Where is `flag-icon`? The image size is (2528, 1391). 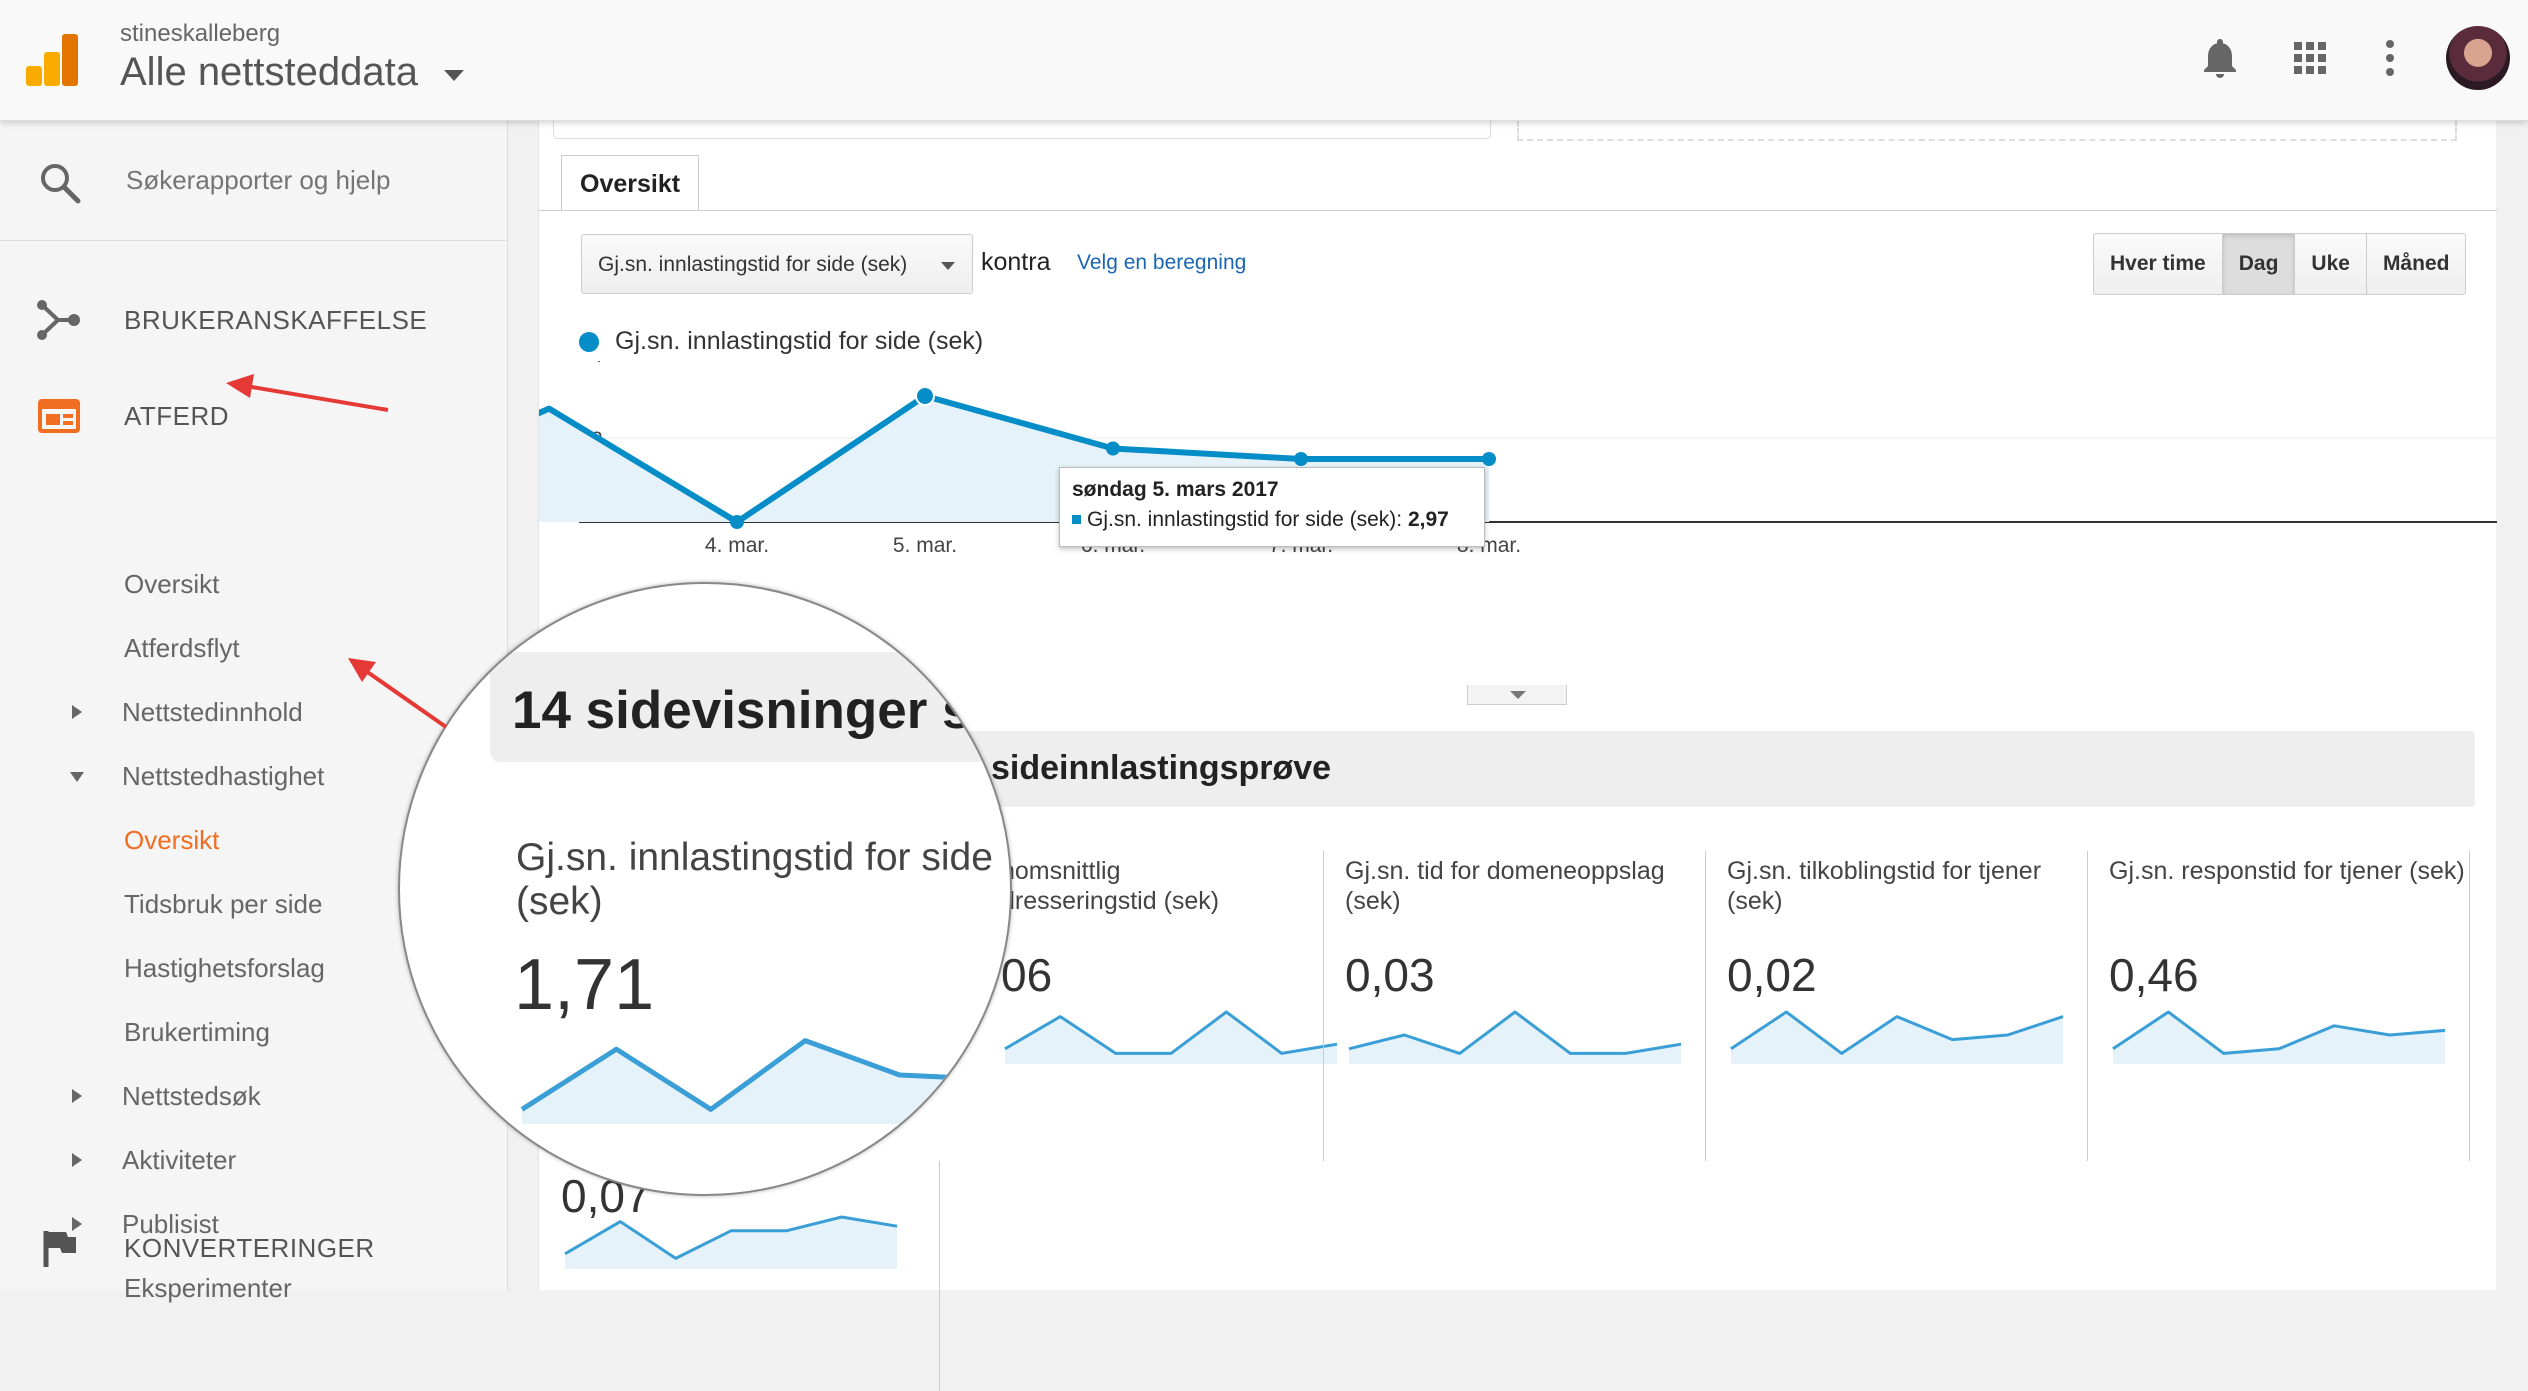 flag-icon is located at coordinates (59, 1249).